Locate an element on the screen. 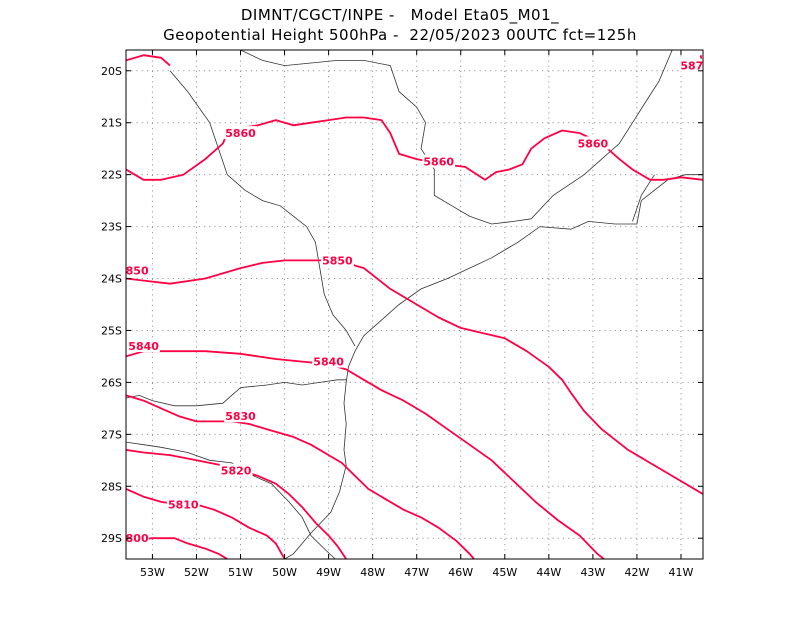 The height and width of the screenshot is (618, 800). y-tick-label: 26S is located at coordinates (111, 382).